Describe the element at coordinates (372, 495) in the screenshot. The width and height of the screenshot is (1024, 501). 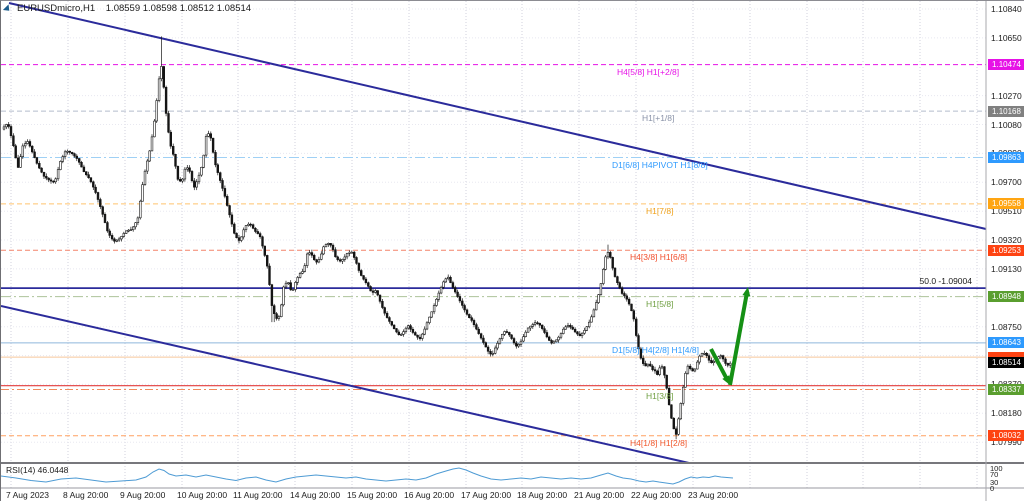
I see `time-axis-label: 15 Aug 20:00` at that location.